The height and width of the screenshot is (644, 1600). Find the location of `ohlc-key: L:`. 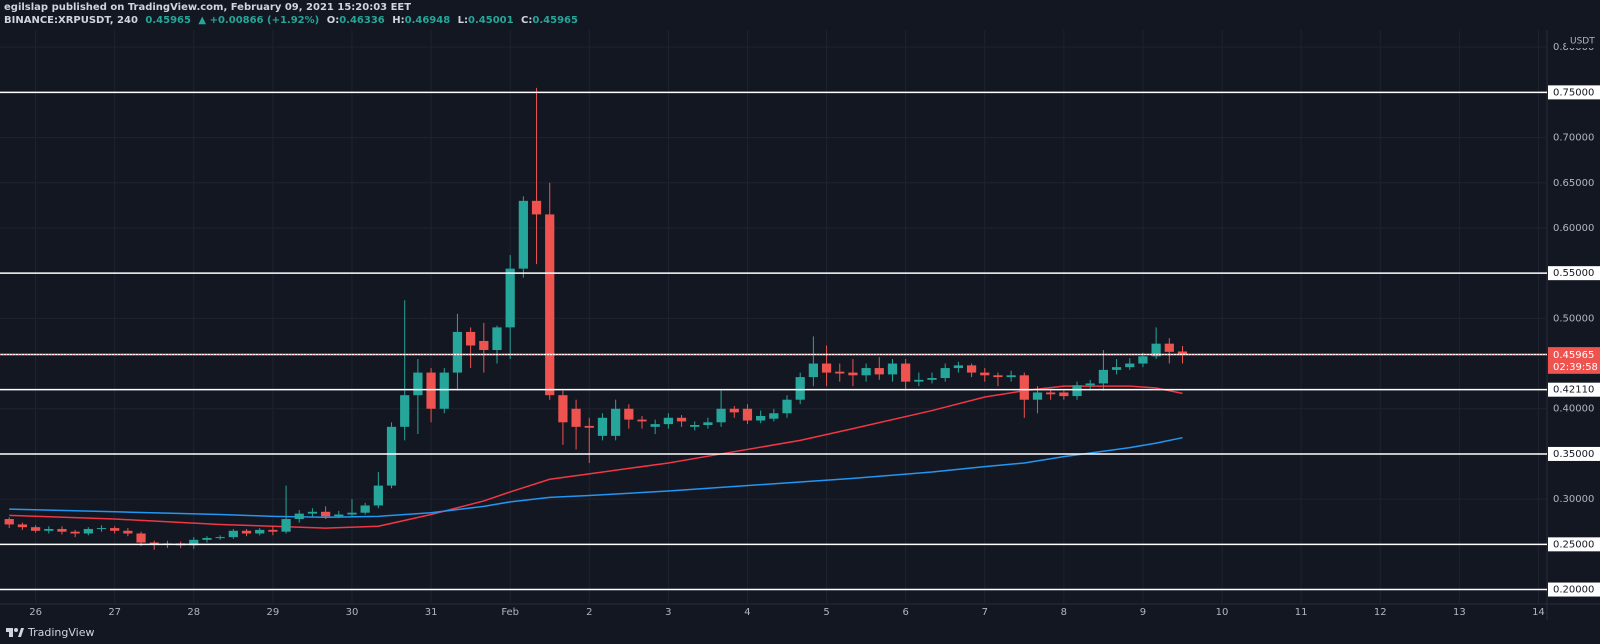

ohlc-key: L: is located at coordinates (463, 20).